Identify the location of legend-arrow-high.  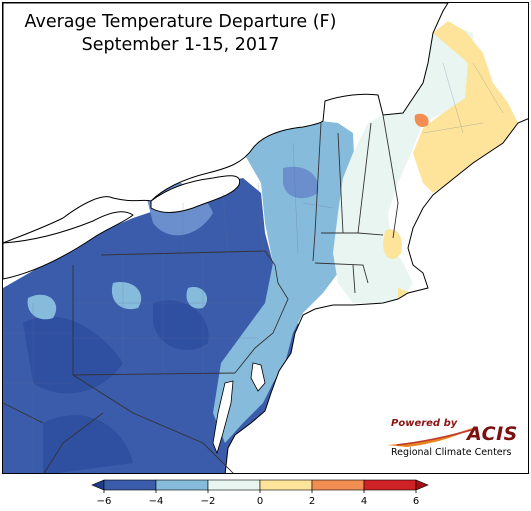
(422, 485).